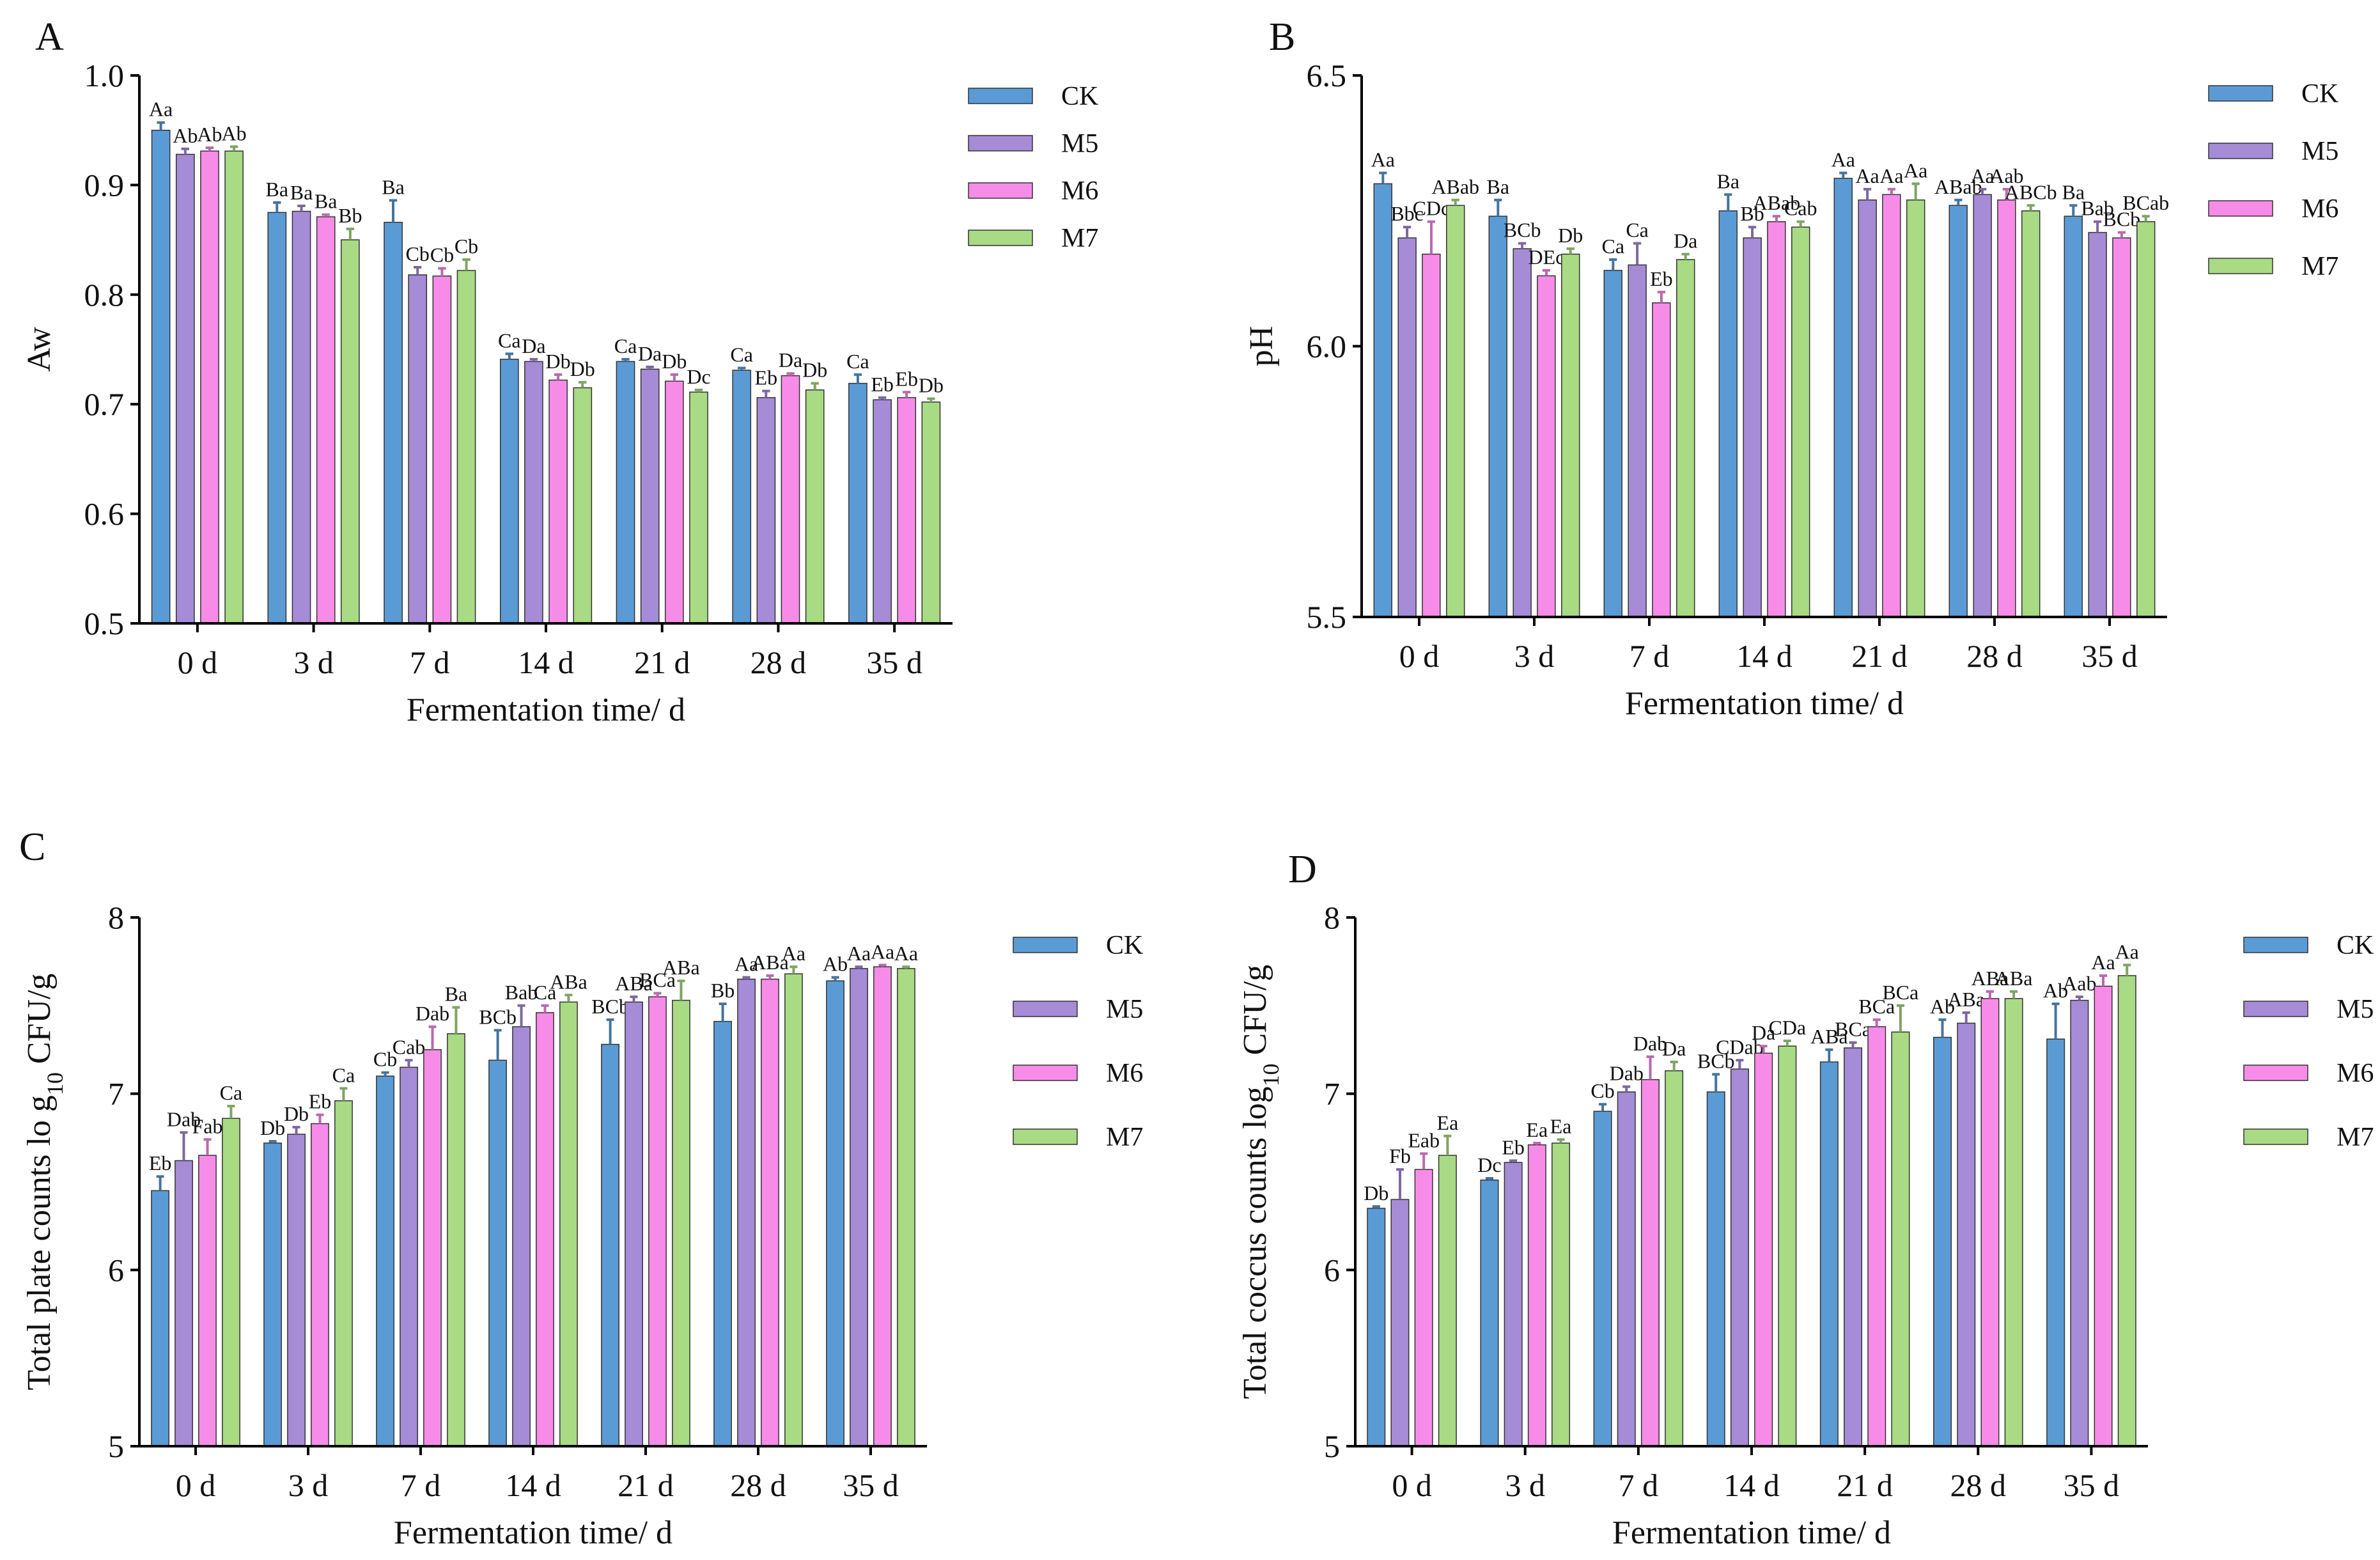  Describe the element at coordinates (1534, 656) in the screenshot. I see `x-tick-label: 3 d` at that location.